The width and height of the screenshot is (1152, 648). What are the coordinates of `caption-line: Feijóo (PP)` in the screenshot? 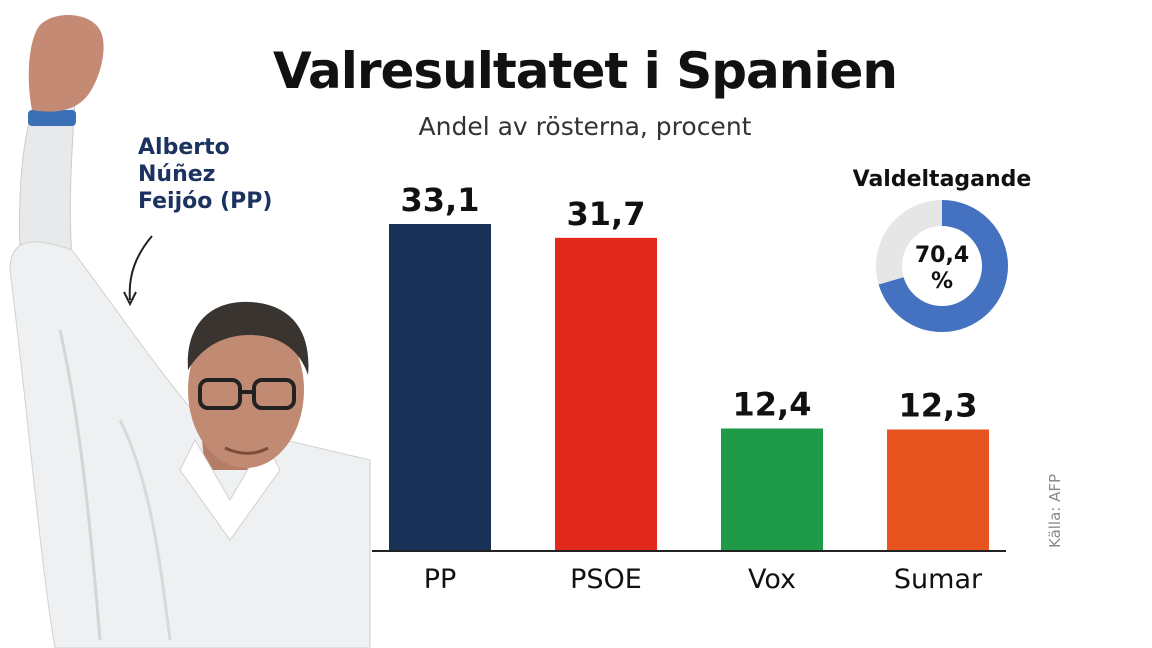 It's located at (205, 201).